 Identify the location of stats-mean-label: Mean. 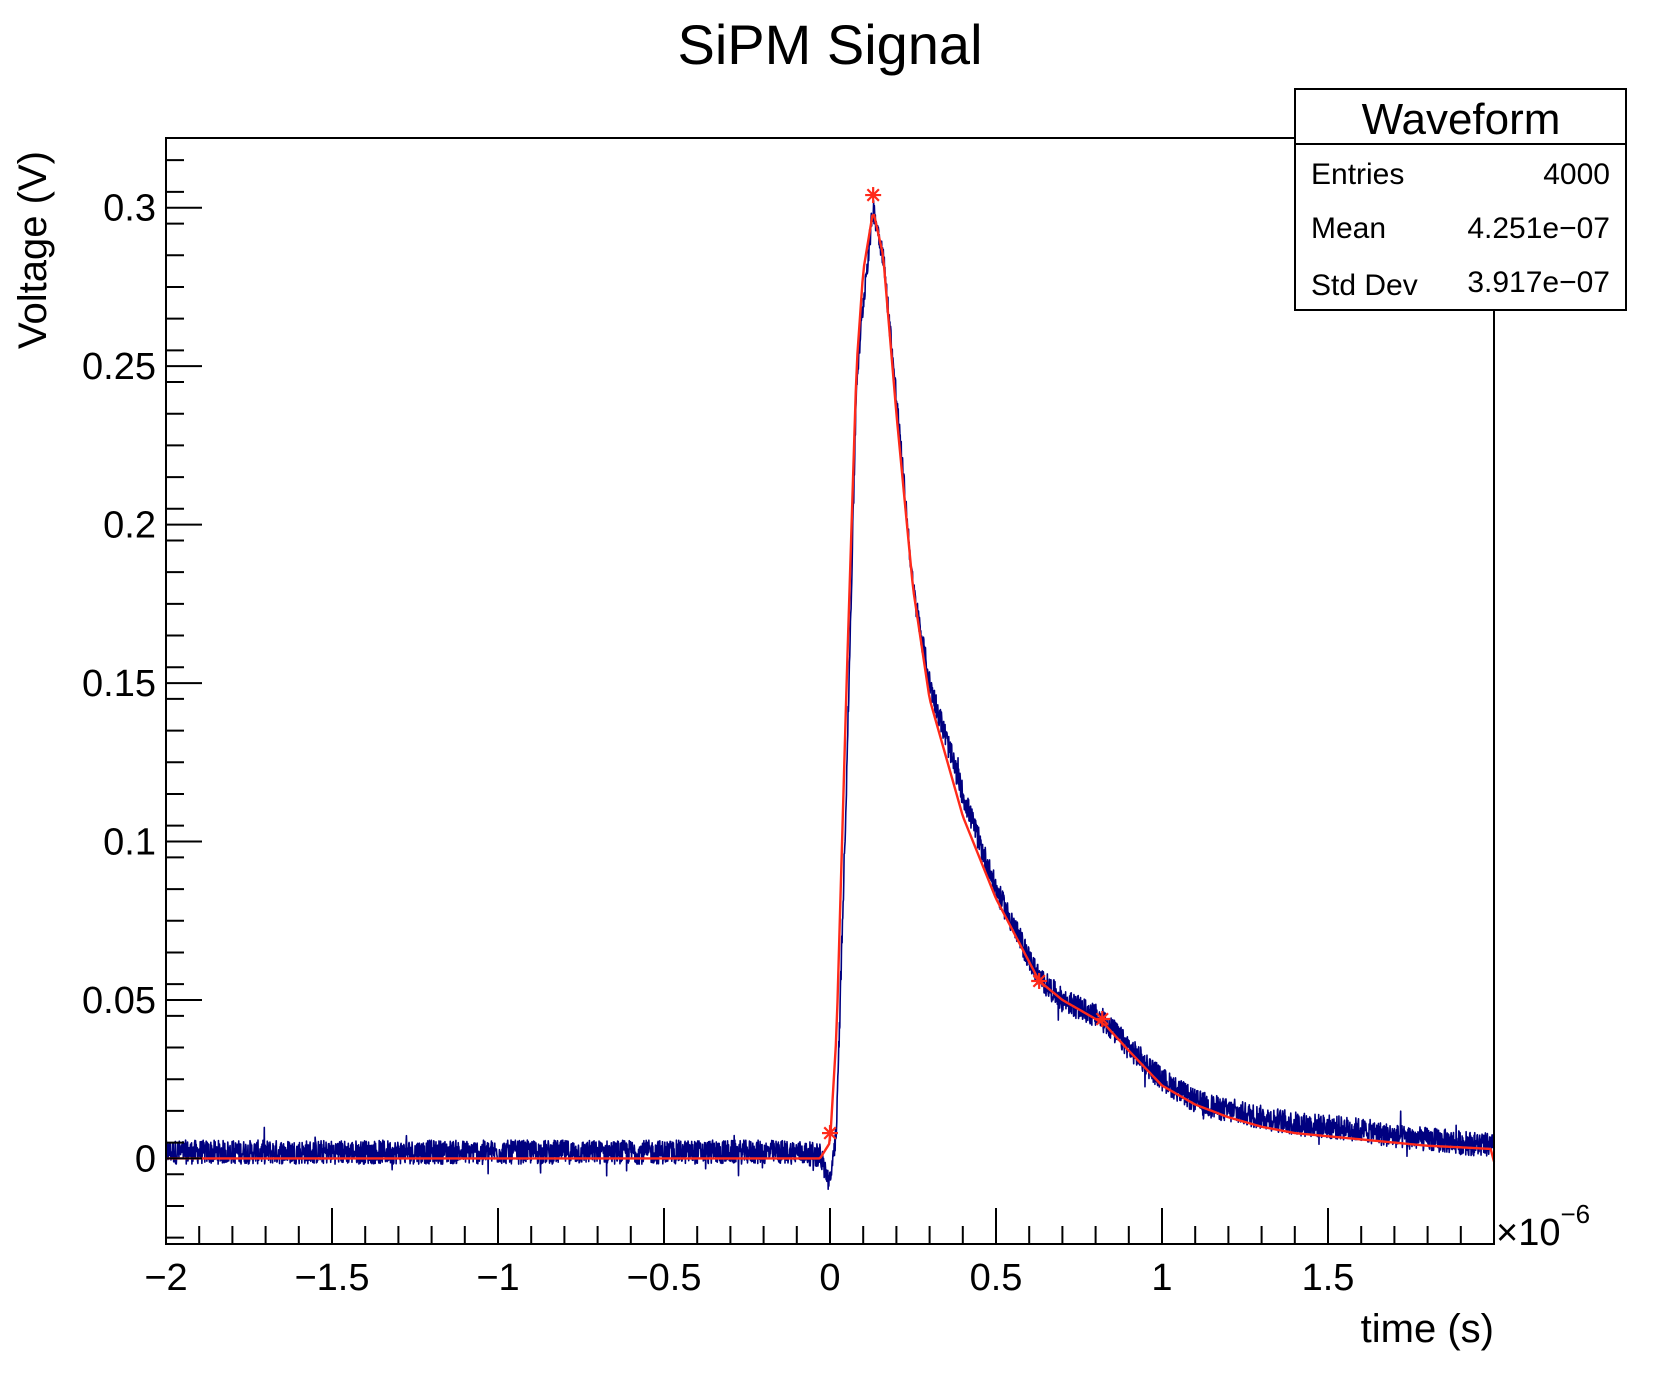
(1348, 228).